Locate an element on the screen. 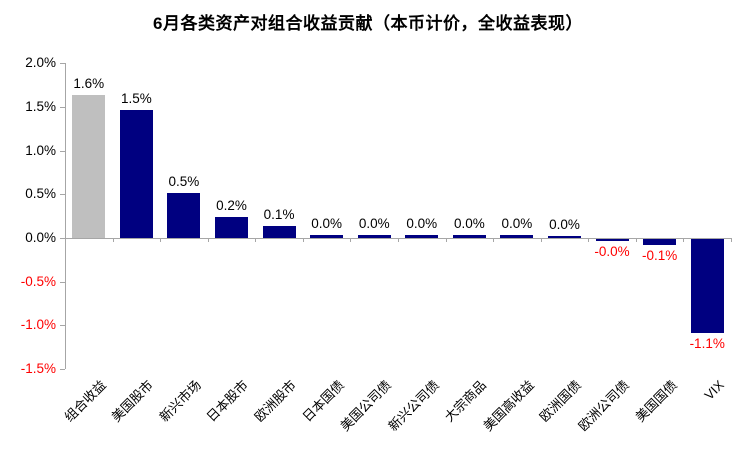 Image resolution: width=740 pixels, height=450 pixels. y-tick-label: -1.5% is located at coordinates (38, 369).